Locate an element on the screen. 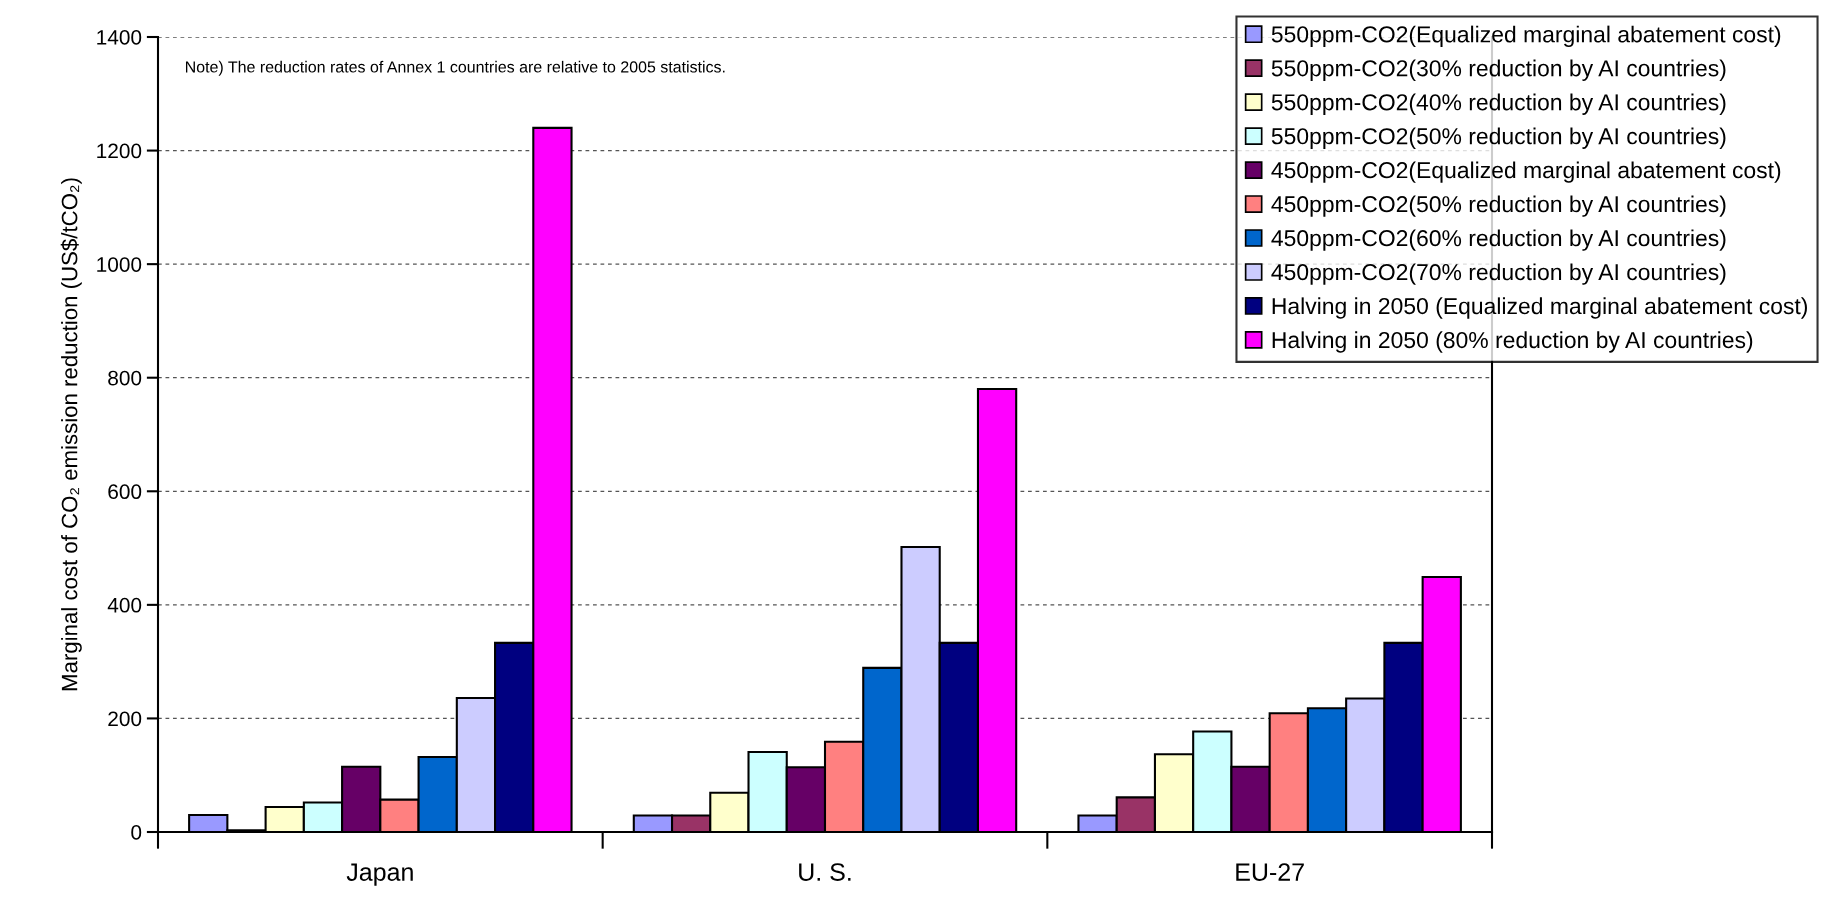  annotation: Note) The reduction rates of Annex 1 countries are relative to 2005 statistics. is located at coordinates (455, 68).